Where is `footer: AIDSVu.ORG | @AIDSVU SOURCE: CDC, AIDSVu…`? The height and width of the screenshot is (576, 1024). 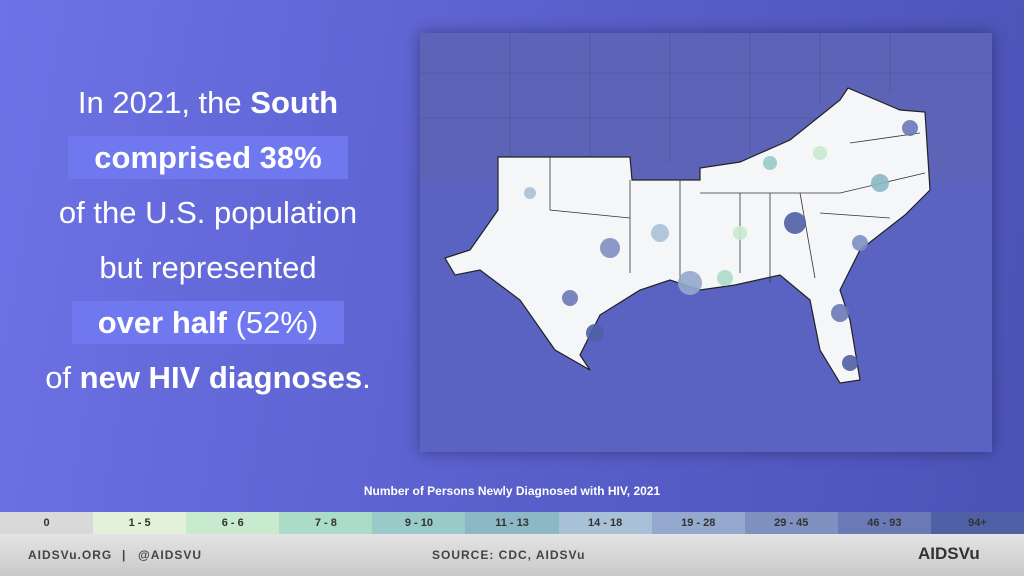 footer: AIDSVu.ORG | @AIDSVU SOURCE: CDC, AIDSVu… is located at coordinates (512, 555).